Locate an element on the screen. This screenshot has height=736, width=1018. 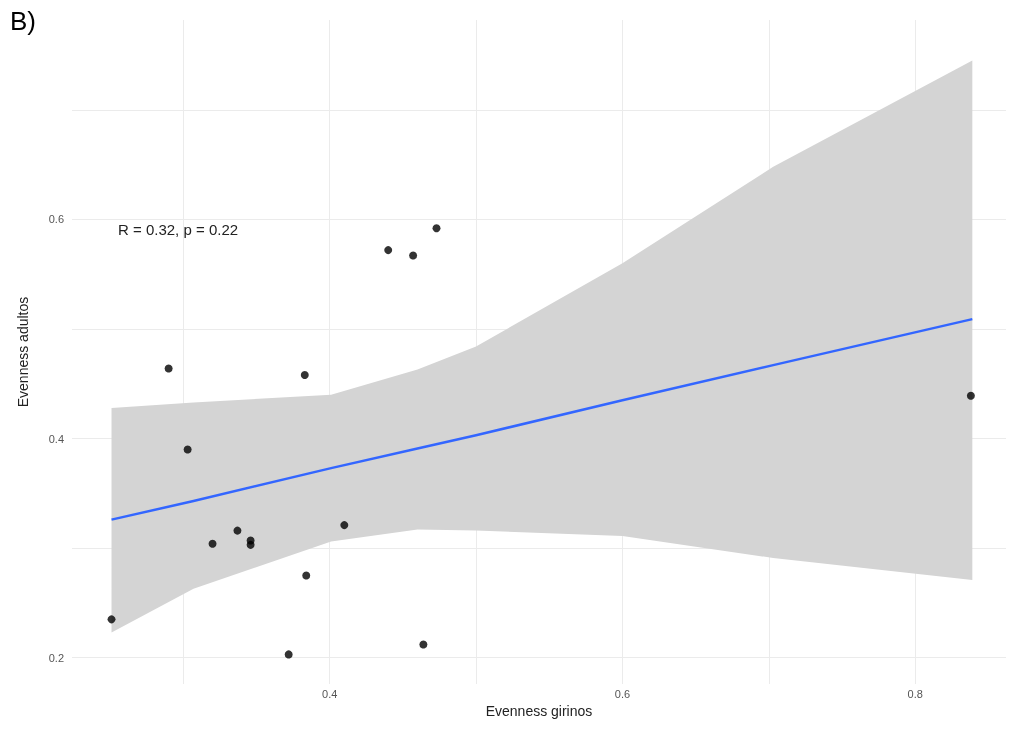
chart-title: B) is located at coordinates (23, 21).